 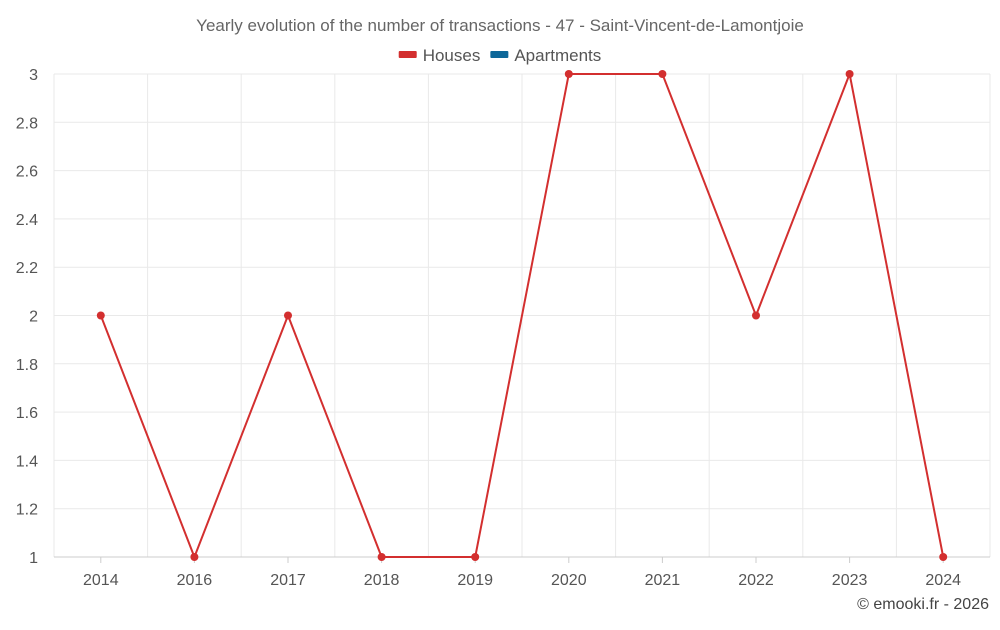 What do you see at coordinates (475, 580) in the screenshot?
I see `x-tick-label: 2019` at bounding box center [475, 580].